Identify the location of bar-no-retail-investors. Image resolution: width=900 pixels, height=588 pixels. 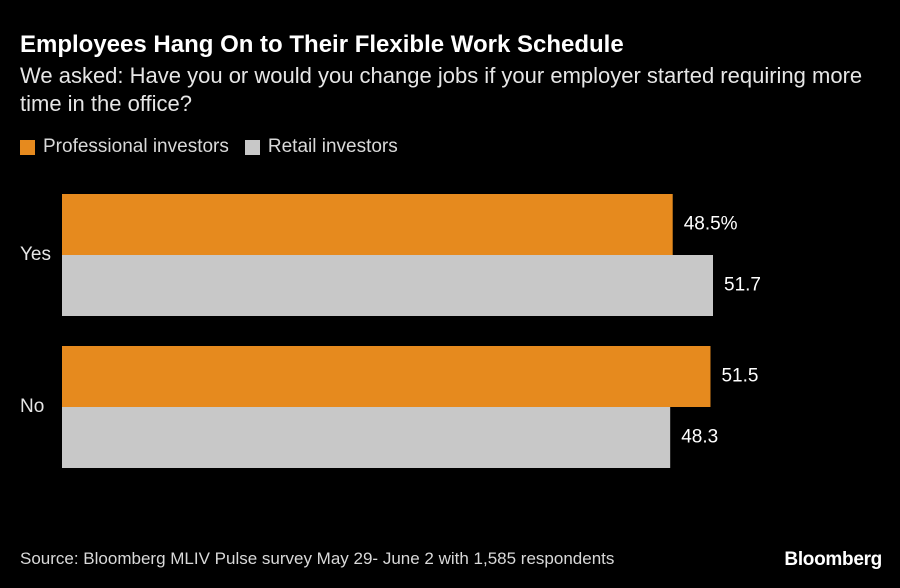
(366, 437).